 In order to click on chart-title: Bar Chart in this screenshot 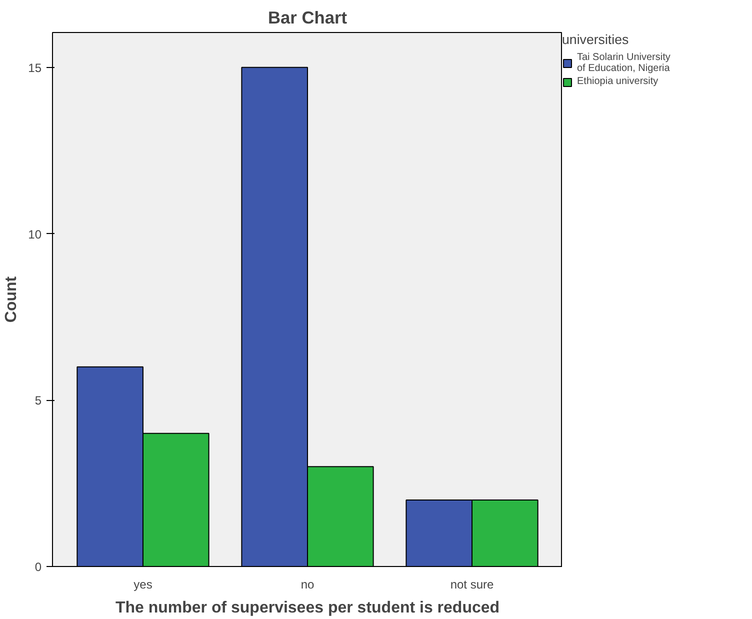, I will do `click(308, 18)`.